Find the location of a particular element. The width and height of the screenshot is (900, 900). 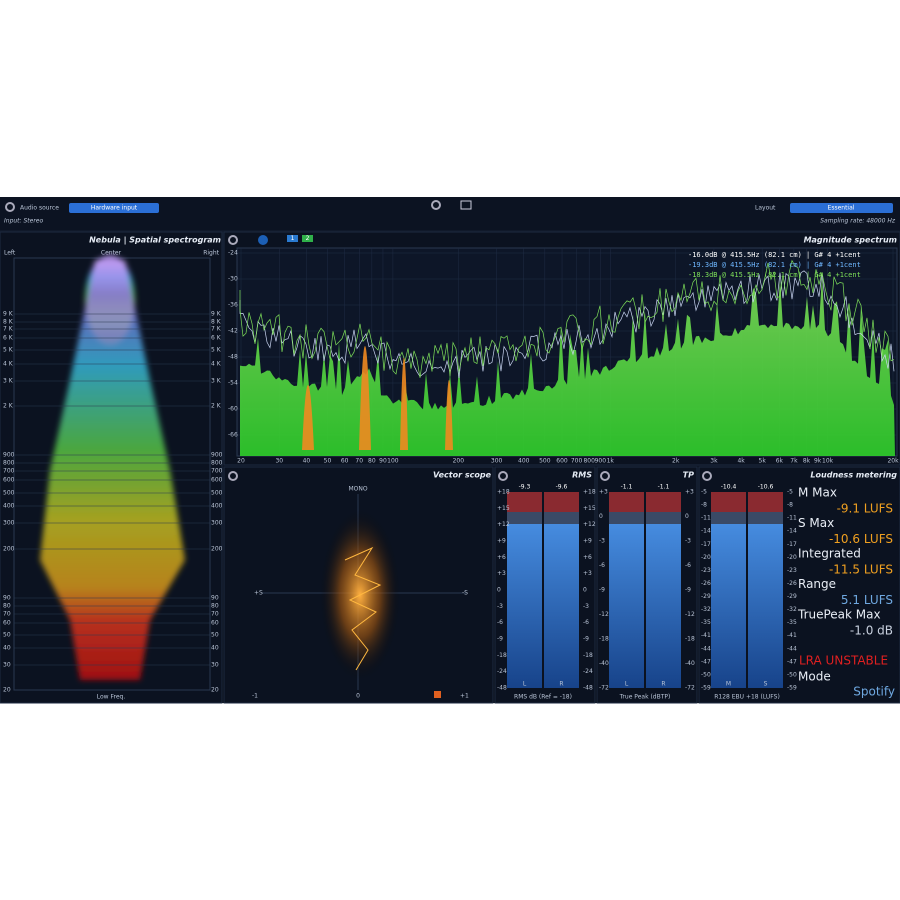

nebula-cloud is located at coordinates (112, 467).